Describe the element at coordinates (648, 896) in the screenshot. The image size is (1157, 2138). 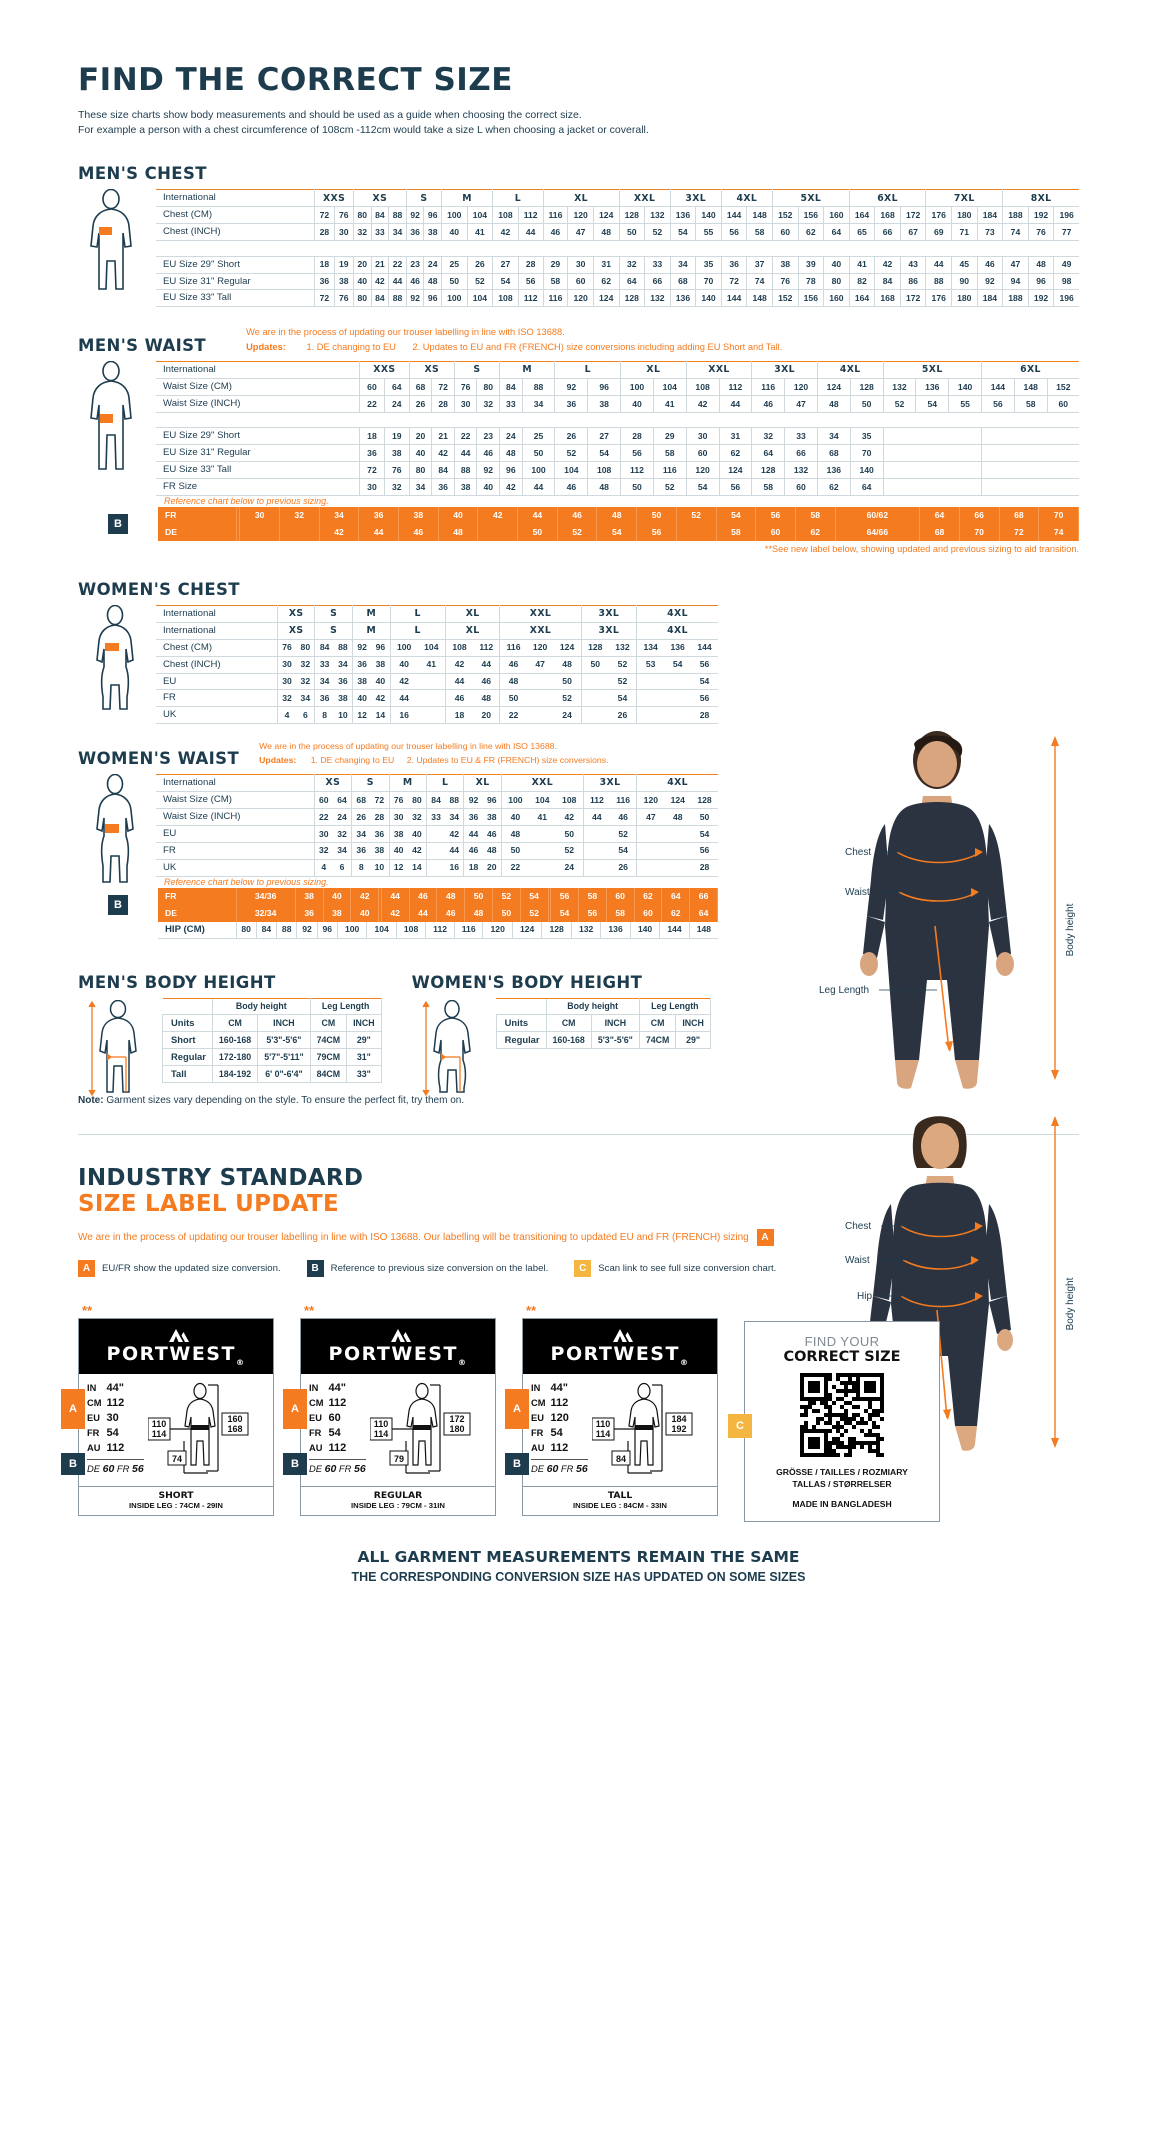
I see `reference-cell: 62` at that location.